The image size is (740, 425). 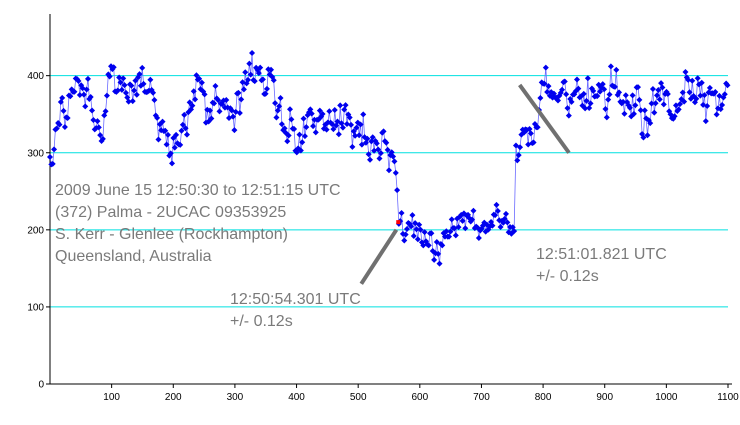 I want to click on x-tick-label-100: 100, so click(x=111, y=397).